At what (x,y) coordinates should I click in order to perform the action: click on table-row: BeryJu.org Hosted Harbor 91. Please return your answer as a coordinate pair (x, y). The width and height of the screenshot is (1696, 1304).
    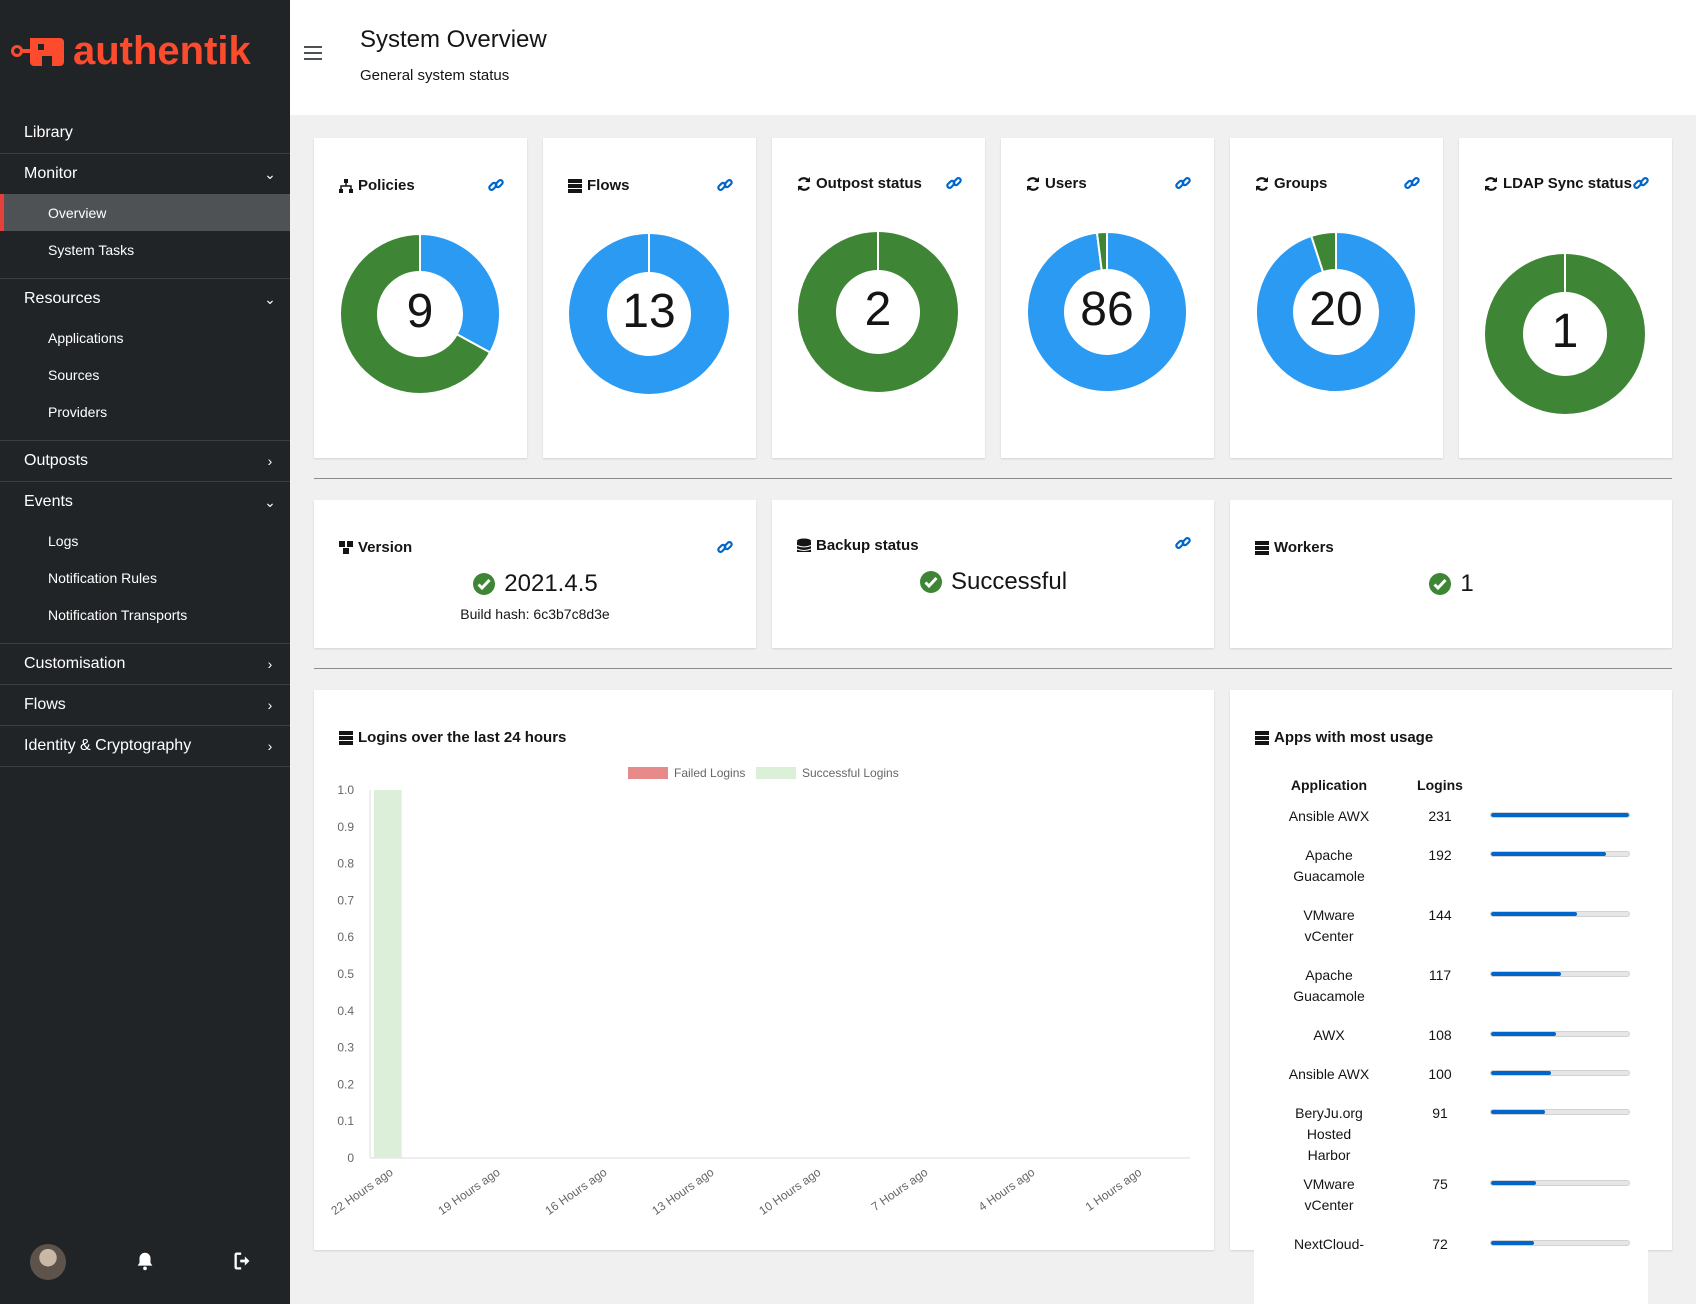
    Looking at the image, I should click on (1444, 1130).